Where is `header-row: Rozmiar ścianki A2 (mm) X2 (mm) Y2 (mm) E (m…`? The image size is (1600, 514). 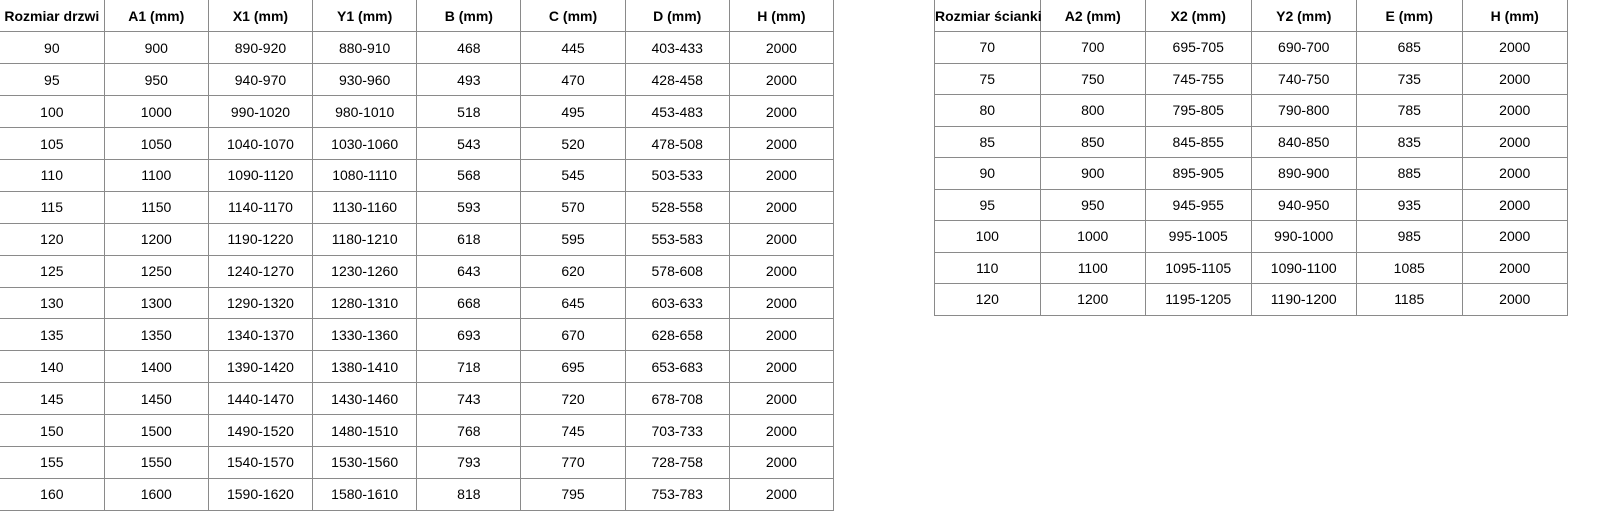 header-row: Rozmiar ścianki A2 (mm) X2 (mm) Y2 (mm) E (m… is located at coordinates (1251, 16).